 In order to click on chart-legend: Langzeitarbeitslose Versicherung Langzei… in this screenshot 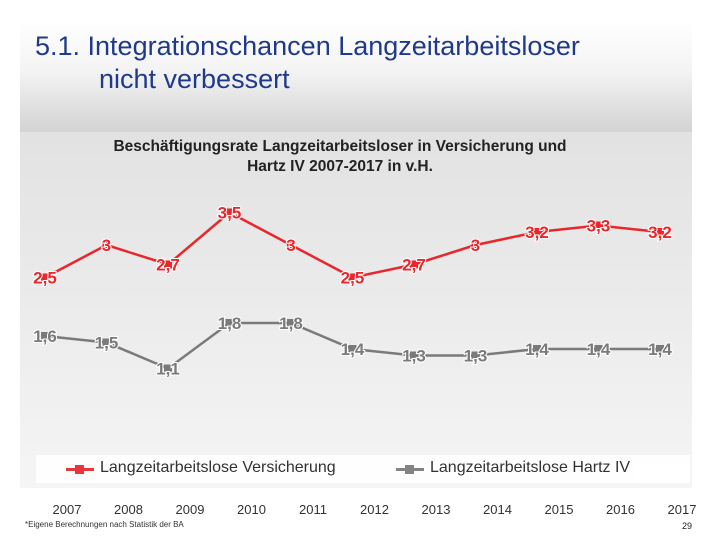, I will do `click(363, 469)`.